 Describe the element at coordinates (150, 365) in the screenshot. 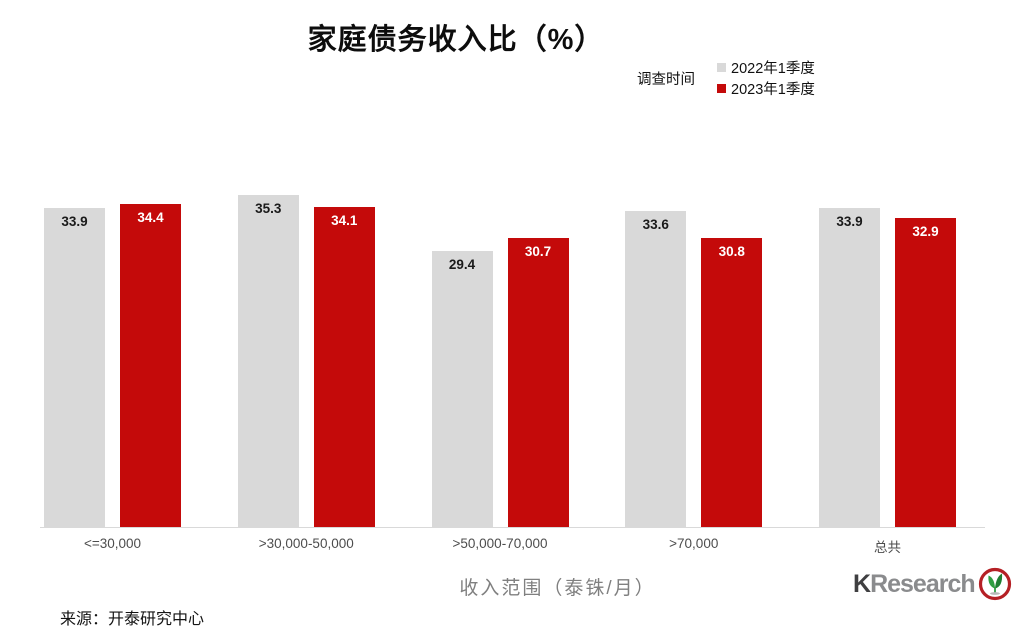

I see `bar-2023年1季度-<=30,000: 34.4` at that location.